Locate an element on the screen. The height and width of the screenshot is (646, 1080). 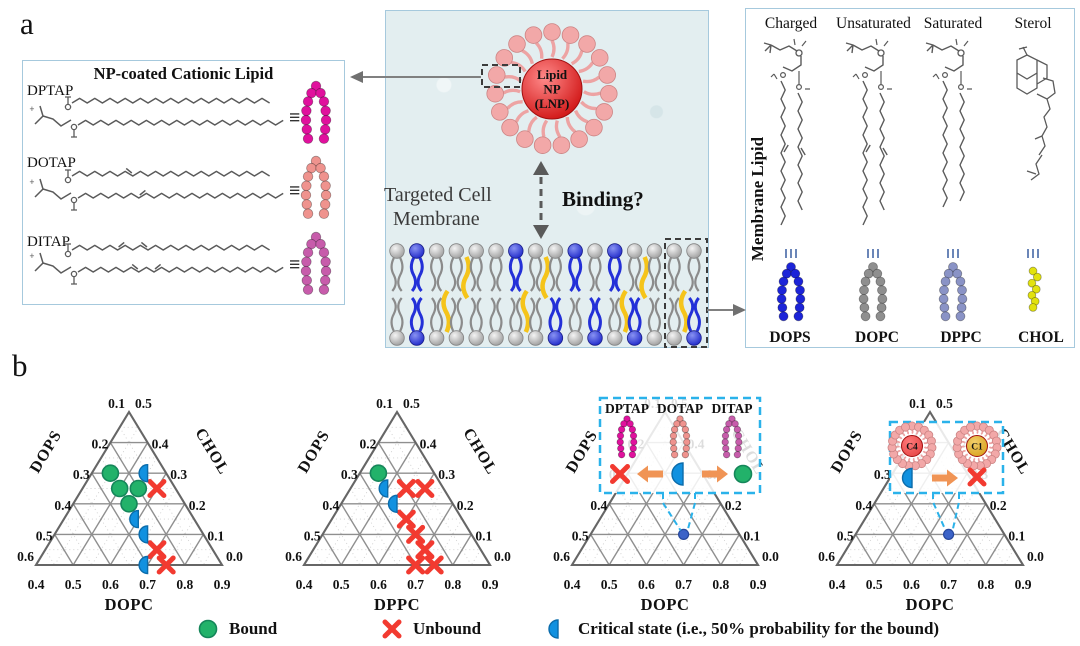
svg-text: C1 is located at coordinates (977, 447).